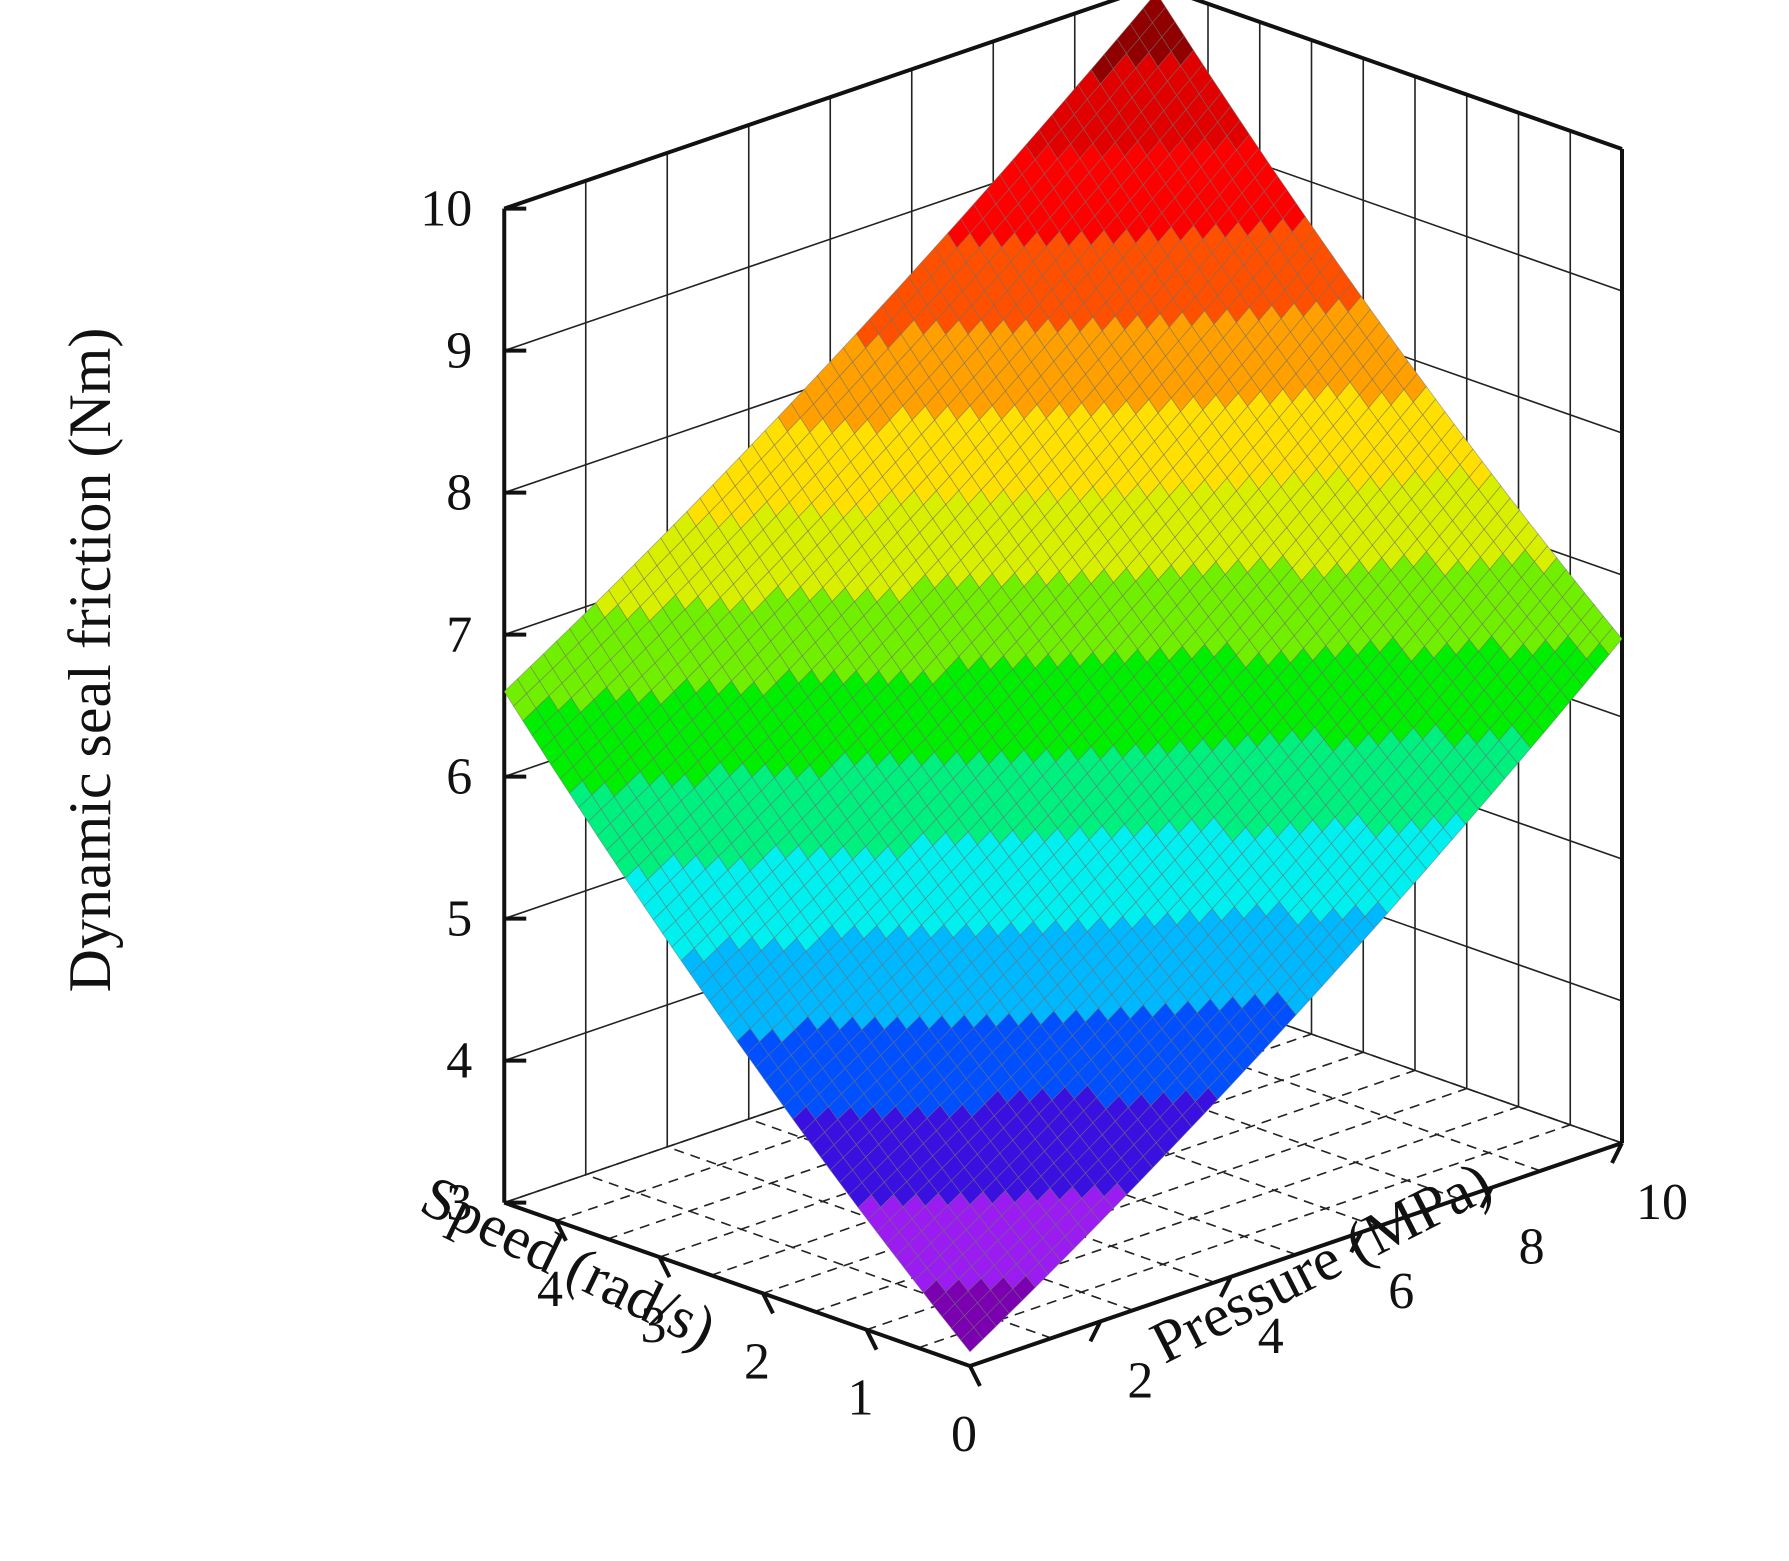 The image size is (1789, 1561). What do you see at coordinates (1407, 75) in the screenshot?
I see `top-edge-right` at bounding box center [1407, 75].